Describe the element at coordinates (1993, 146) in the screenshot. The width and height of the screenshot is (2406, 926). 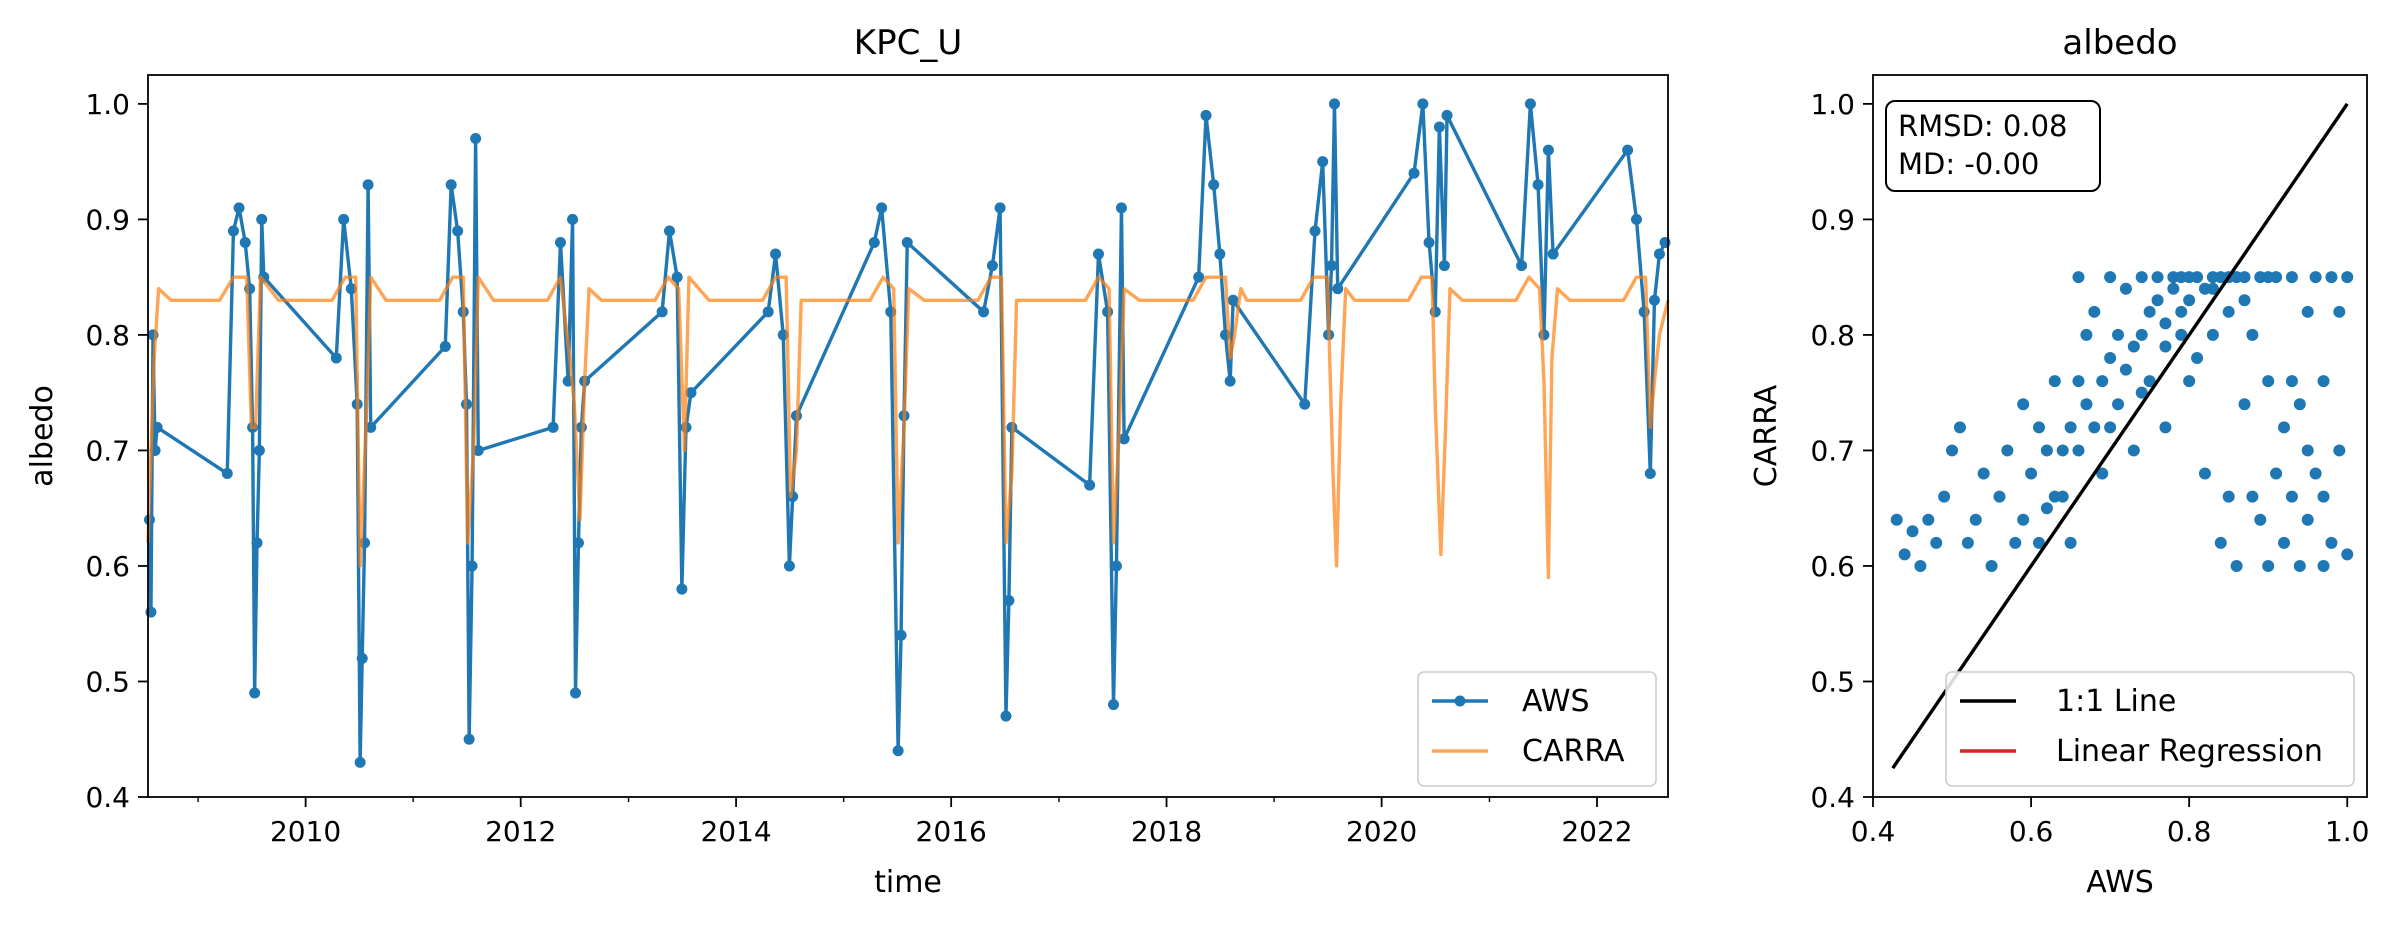
I see `stats-annotation-box` at that location.